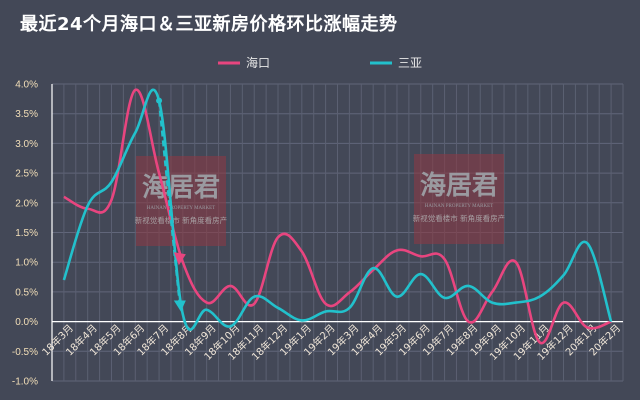 The height and width of the screenshot is (400, 640). Describe the element at coordinates (396, 63) in the screenshot. I see `legend-item-sanya: 三亚` at that location.